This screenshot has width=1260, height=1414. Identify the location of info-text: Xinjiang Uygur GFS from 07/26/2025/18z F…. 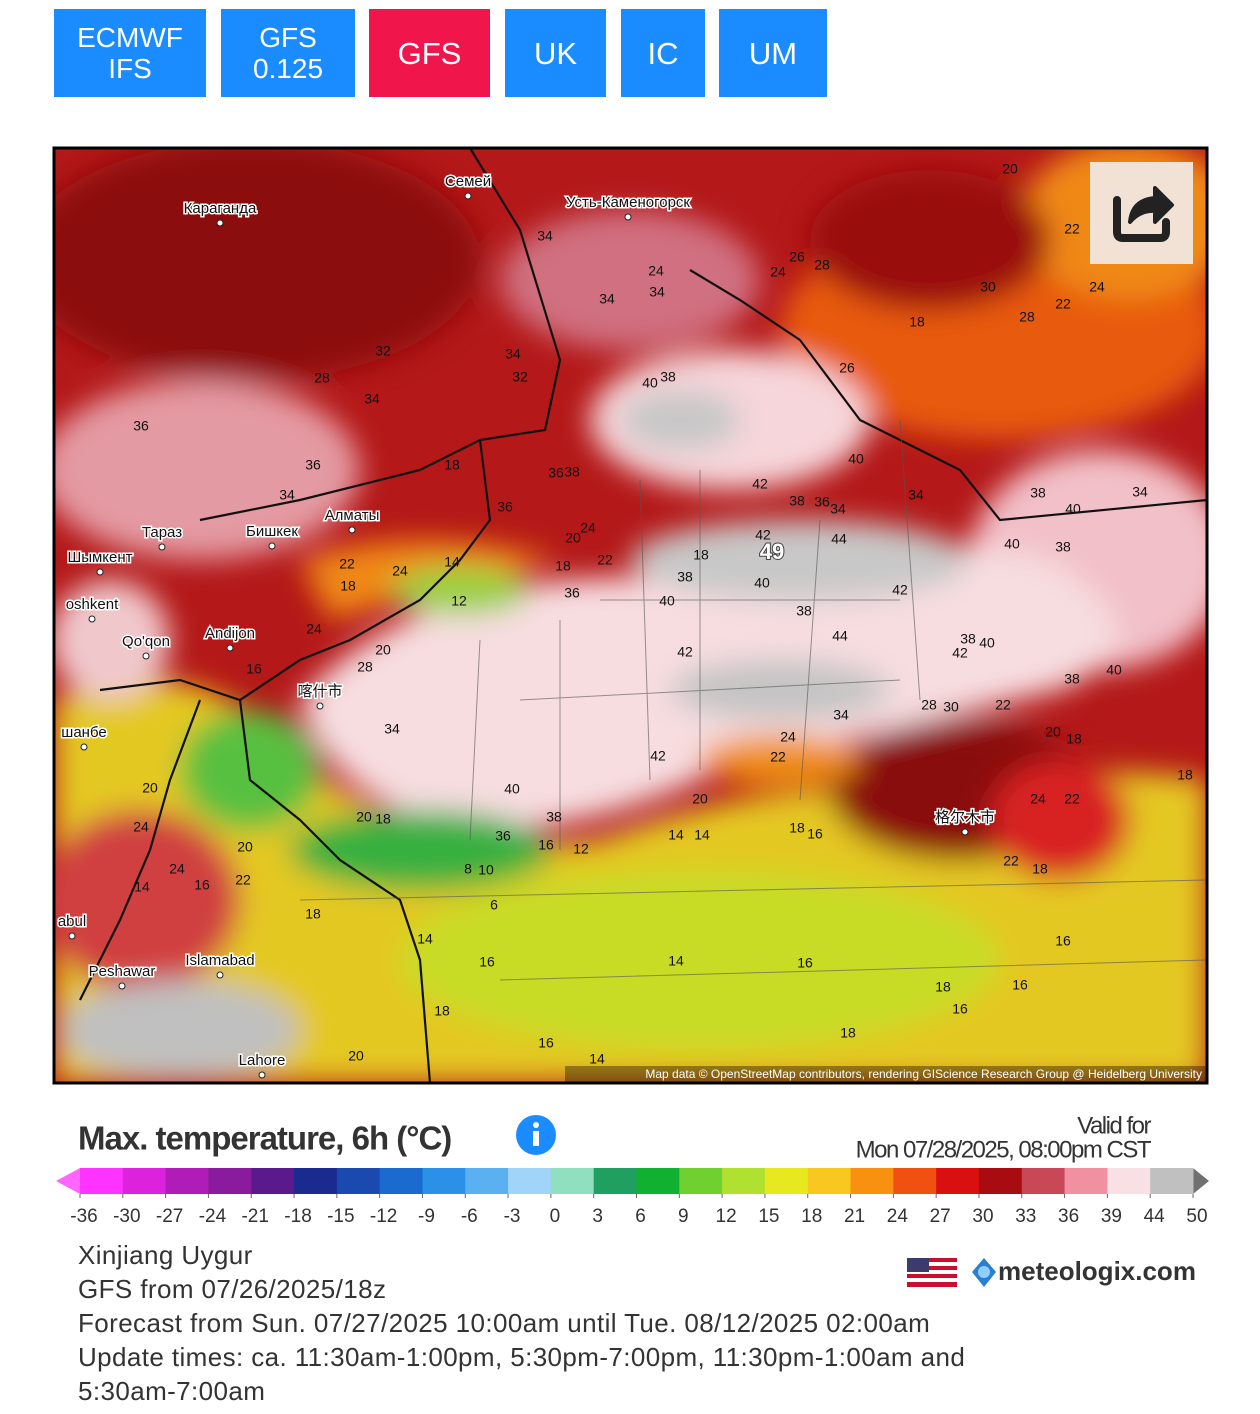
(573, 1323).